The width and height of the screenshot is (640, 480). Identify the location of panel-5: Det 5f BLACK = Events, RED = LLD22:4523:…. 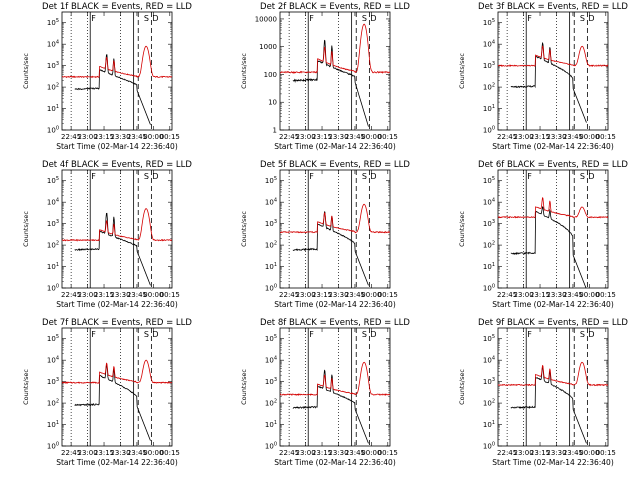
(325, 234).